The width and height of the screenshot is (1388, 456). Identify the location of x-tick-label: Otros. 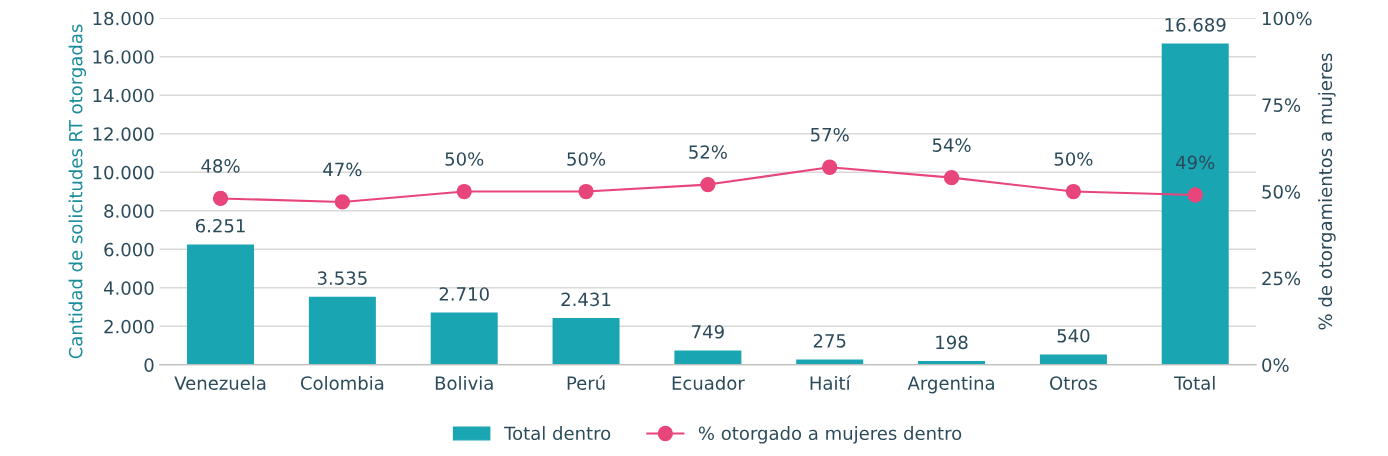
(1073, 383).